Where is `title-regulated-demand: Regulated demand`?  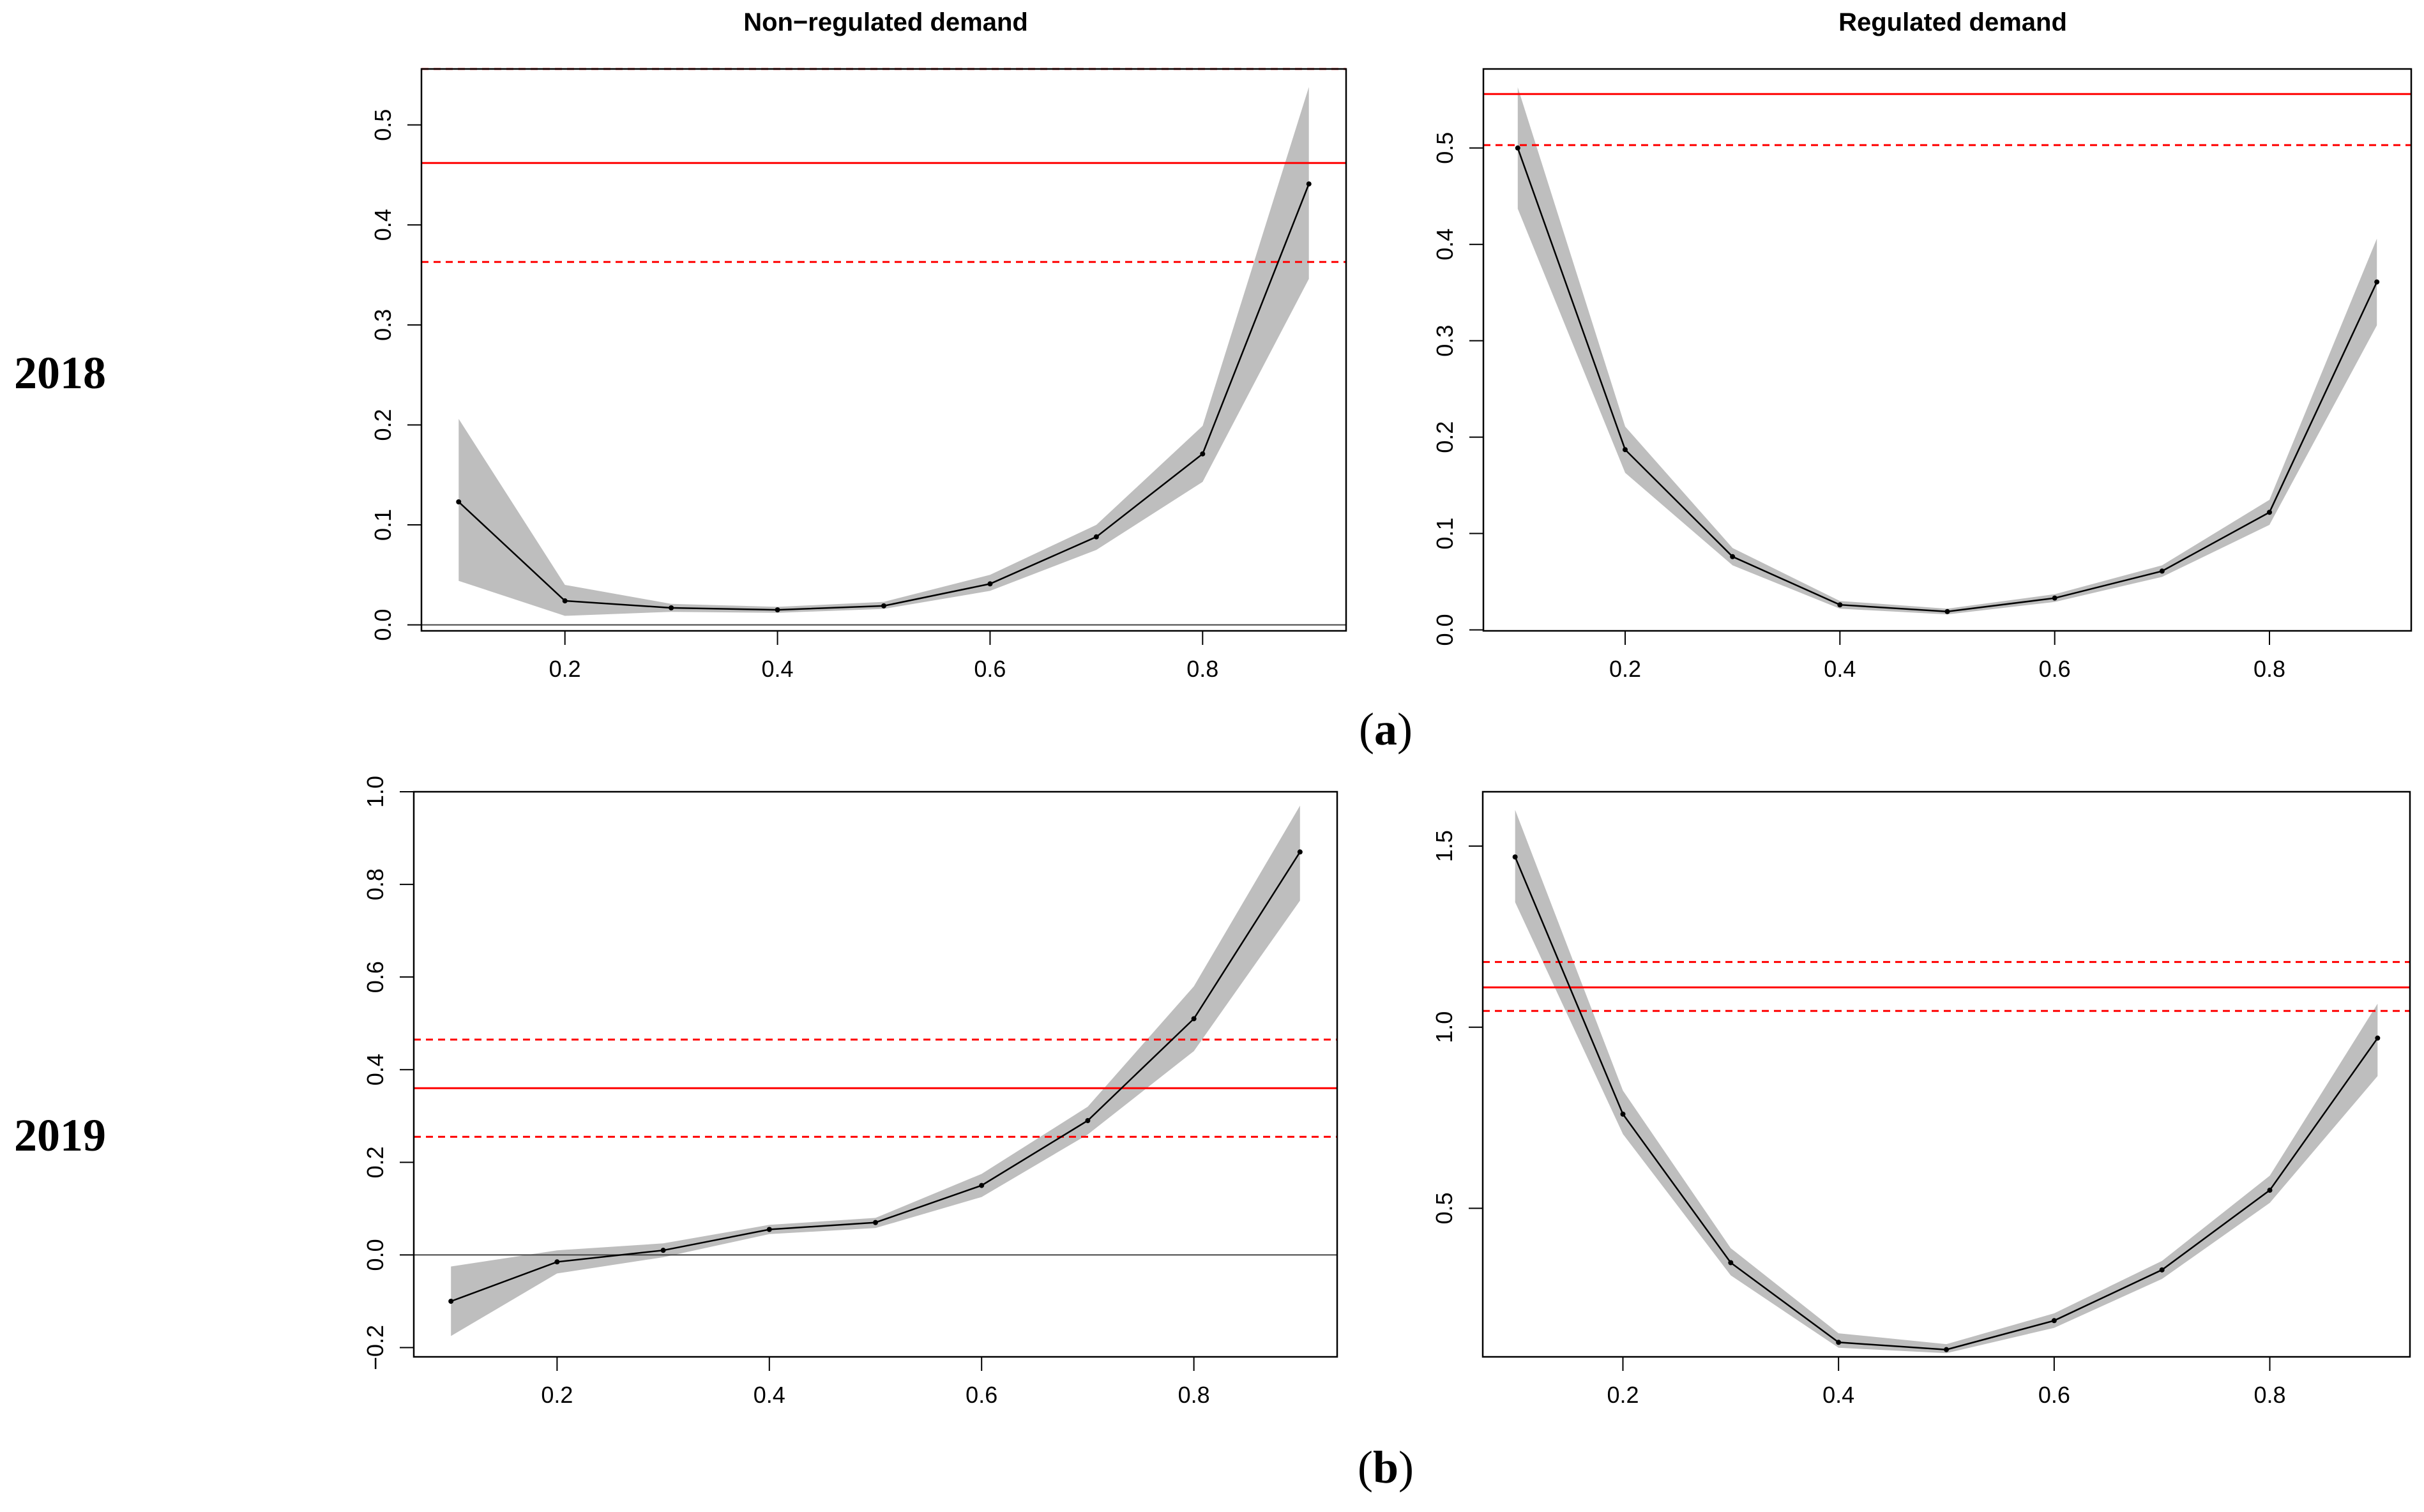 title-regulated-demand: Regulated demand is located at coordinates (1952, 22).